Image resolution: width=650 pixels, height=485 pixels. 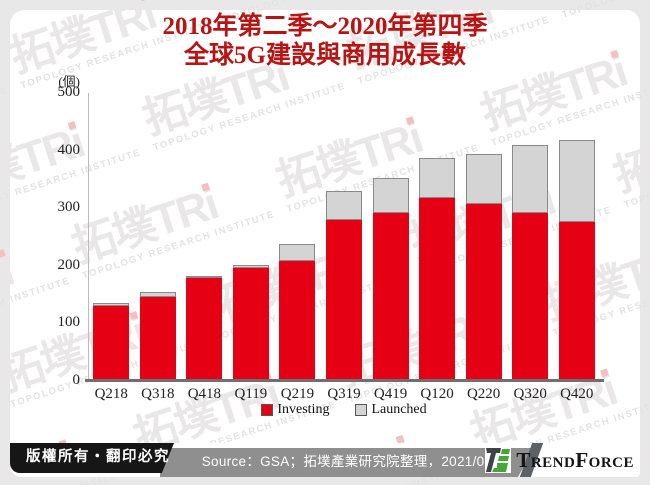 I want to click on bar-column-q318: Q318, so click(x=158, y=247).